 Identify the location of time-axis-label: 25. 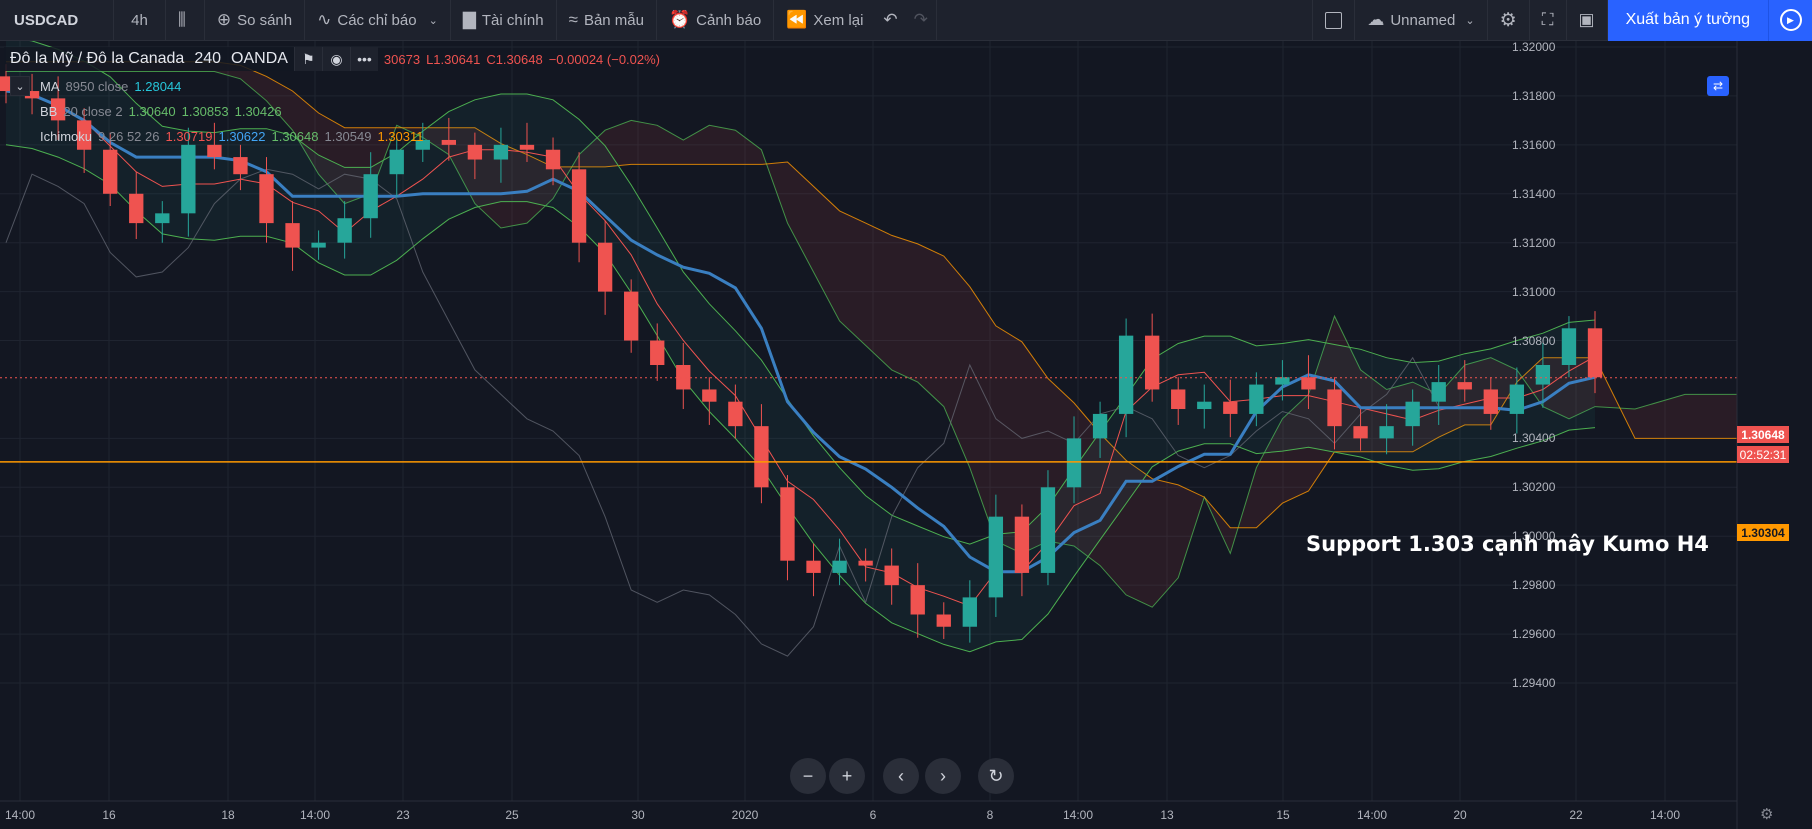
(512, 815).